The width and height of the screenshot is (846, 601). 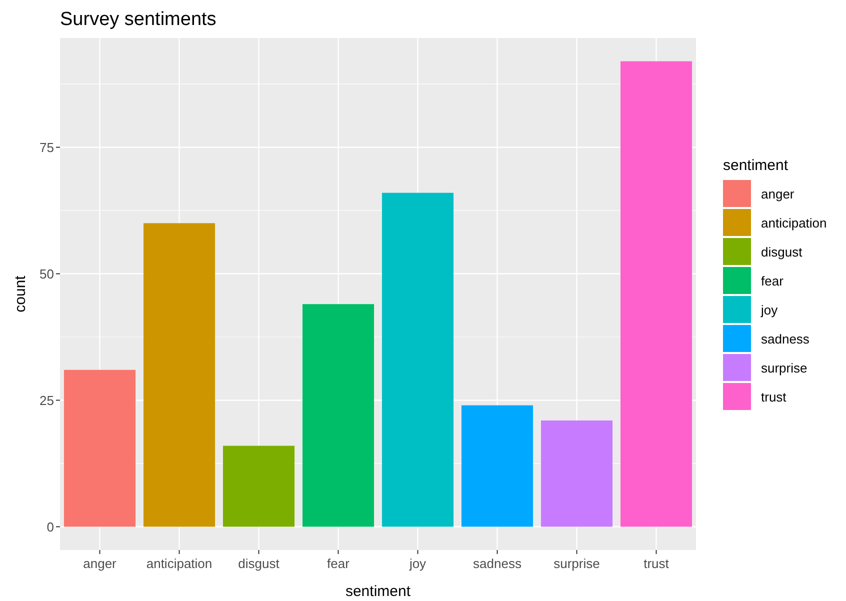 What do you see at coordinates (47, 274) in the screenshot?
I see `y-tick-label: 50` at bounding box center [47, 274].